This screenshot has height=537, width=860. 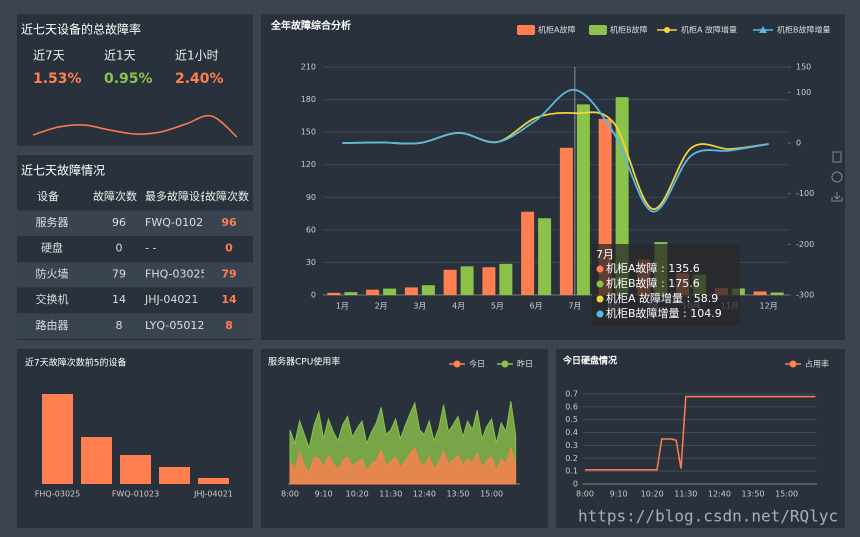 What do you see at coordinates (119, 299) in the screenshot?
I see `table-cell: 14` at bounding box center [119, 299].